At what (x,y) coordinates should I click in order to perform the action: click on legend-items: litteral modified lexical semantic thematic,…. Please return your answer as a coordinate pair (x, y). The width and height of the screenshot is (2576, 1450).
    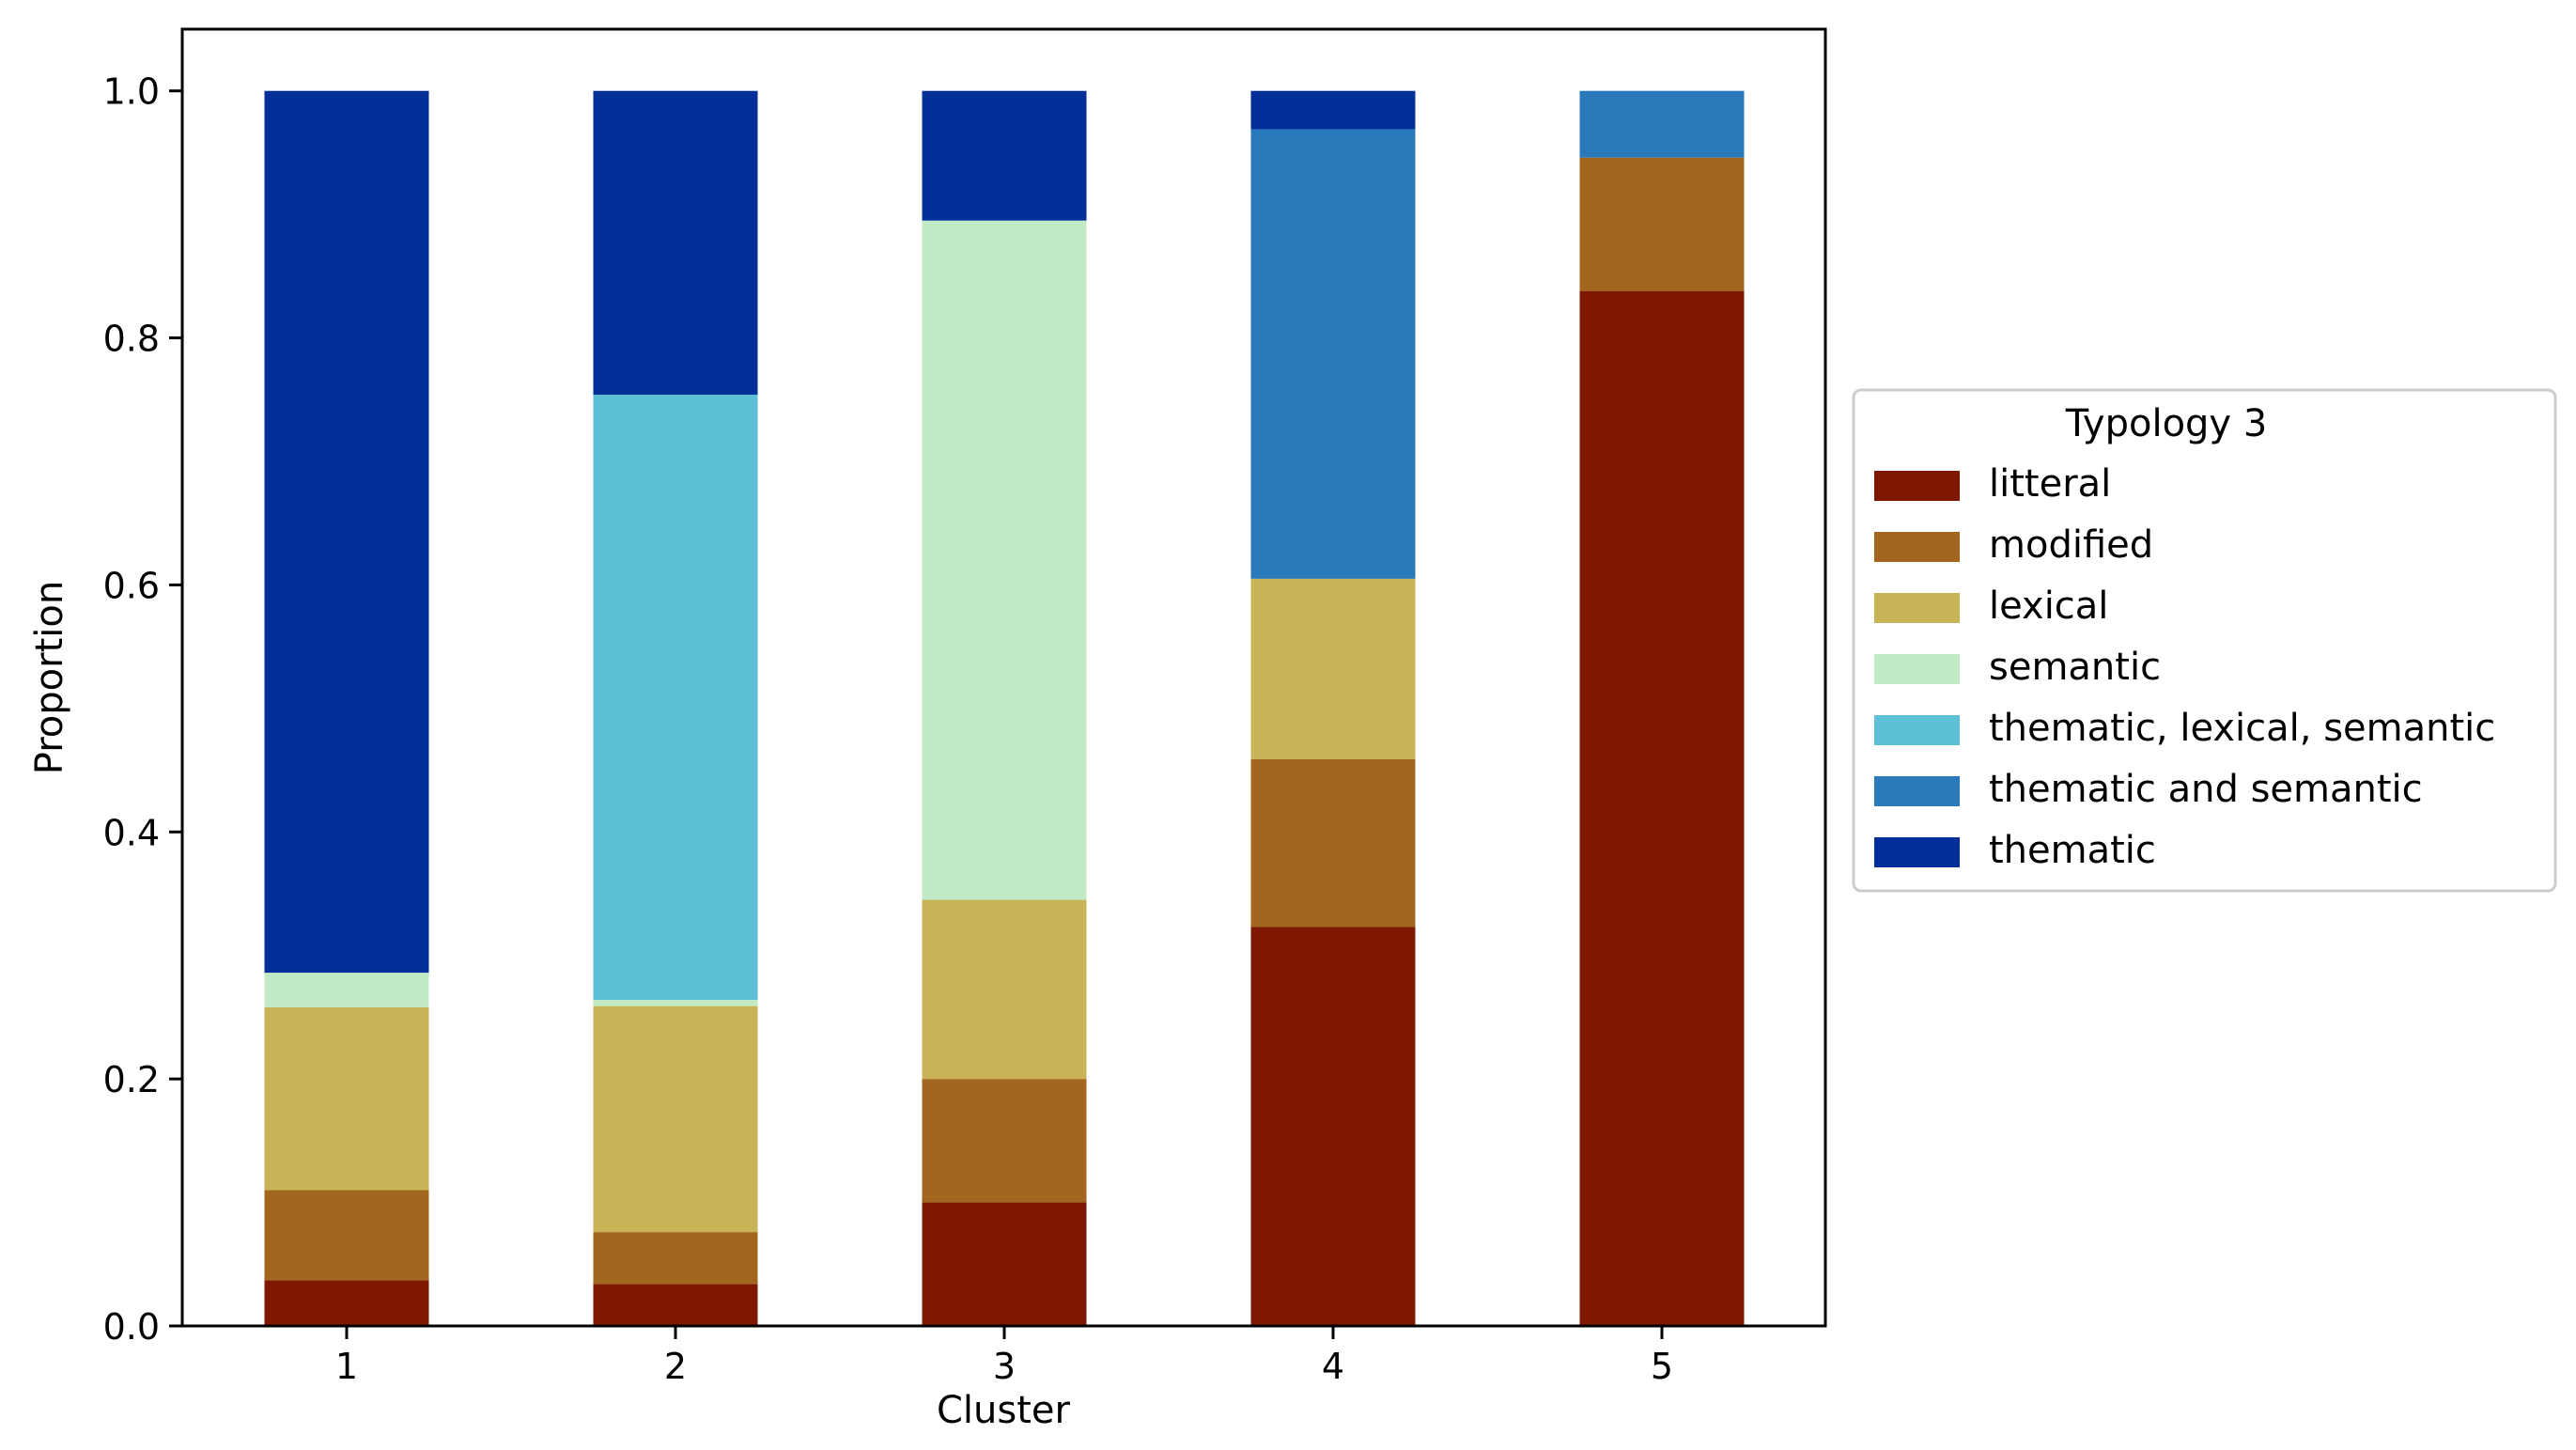
    Looking at the image, I should click on (2184, 667).